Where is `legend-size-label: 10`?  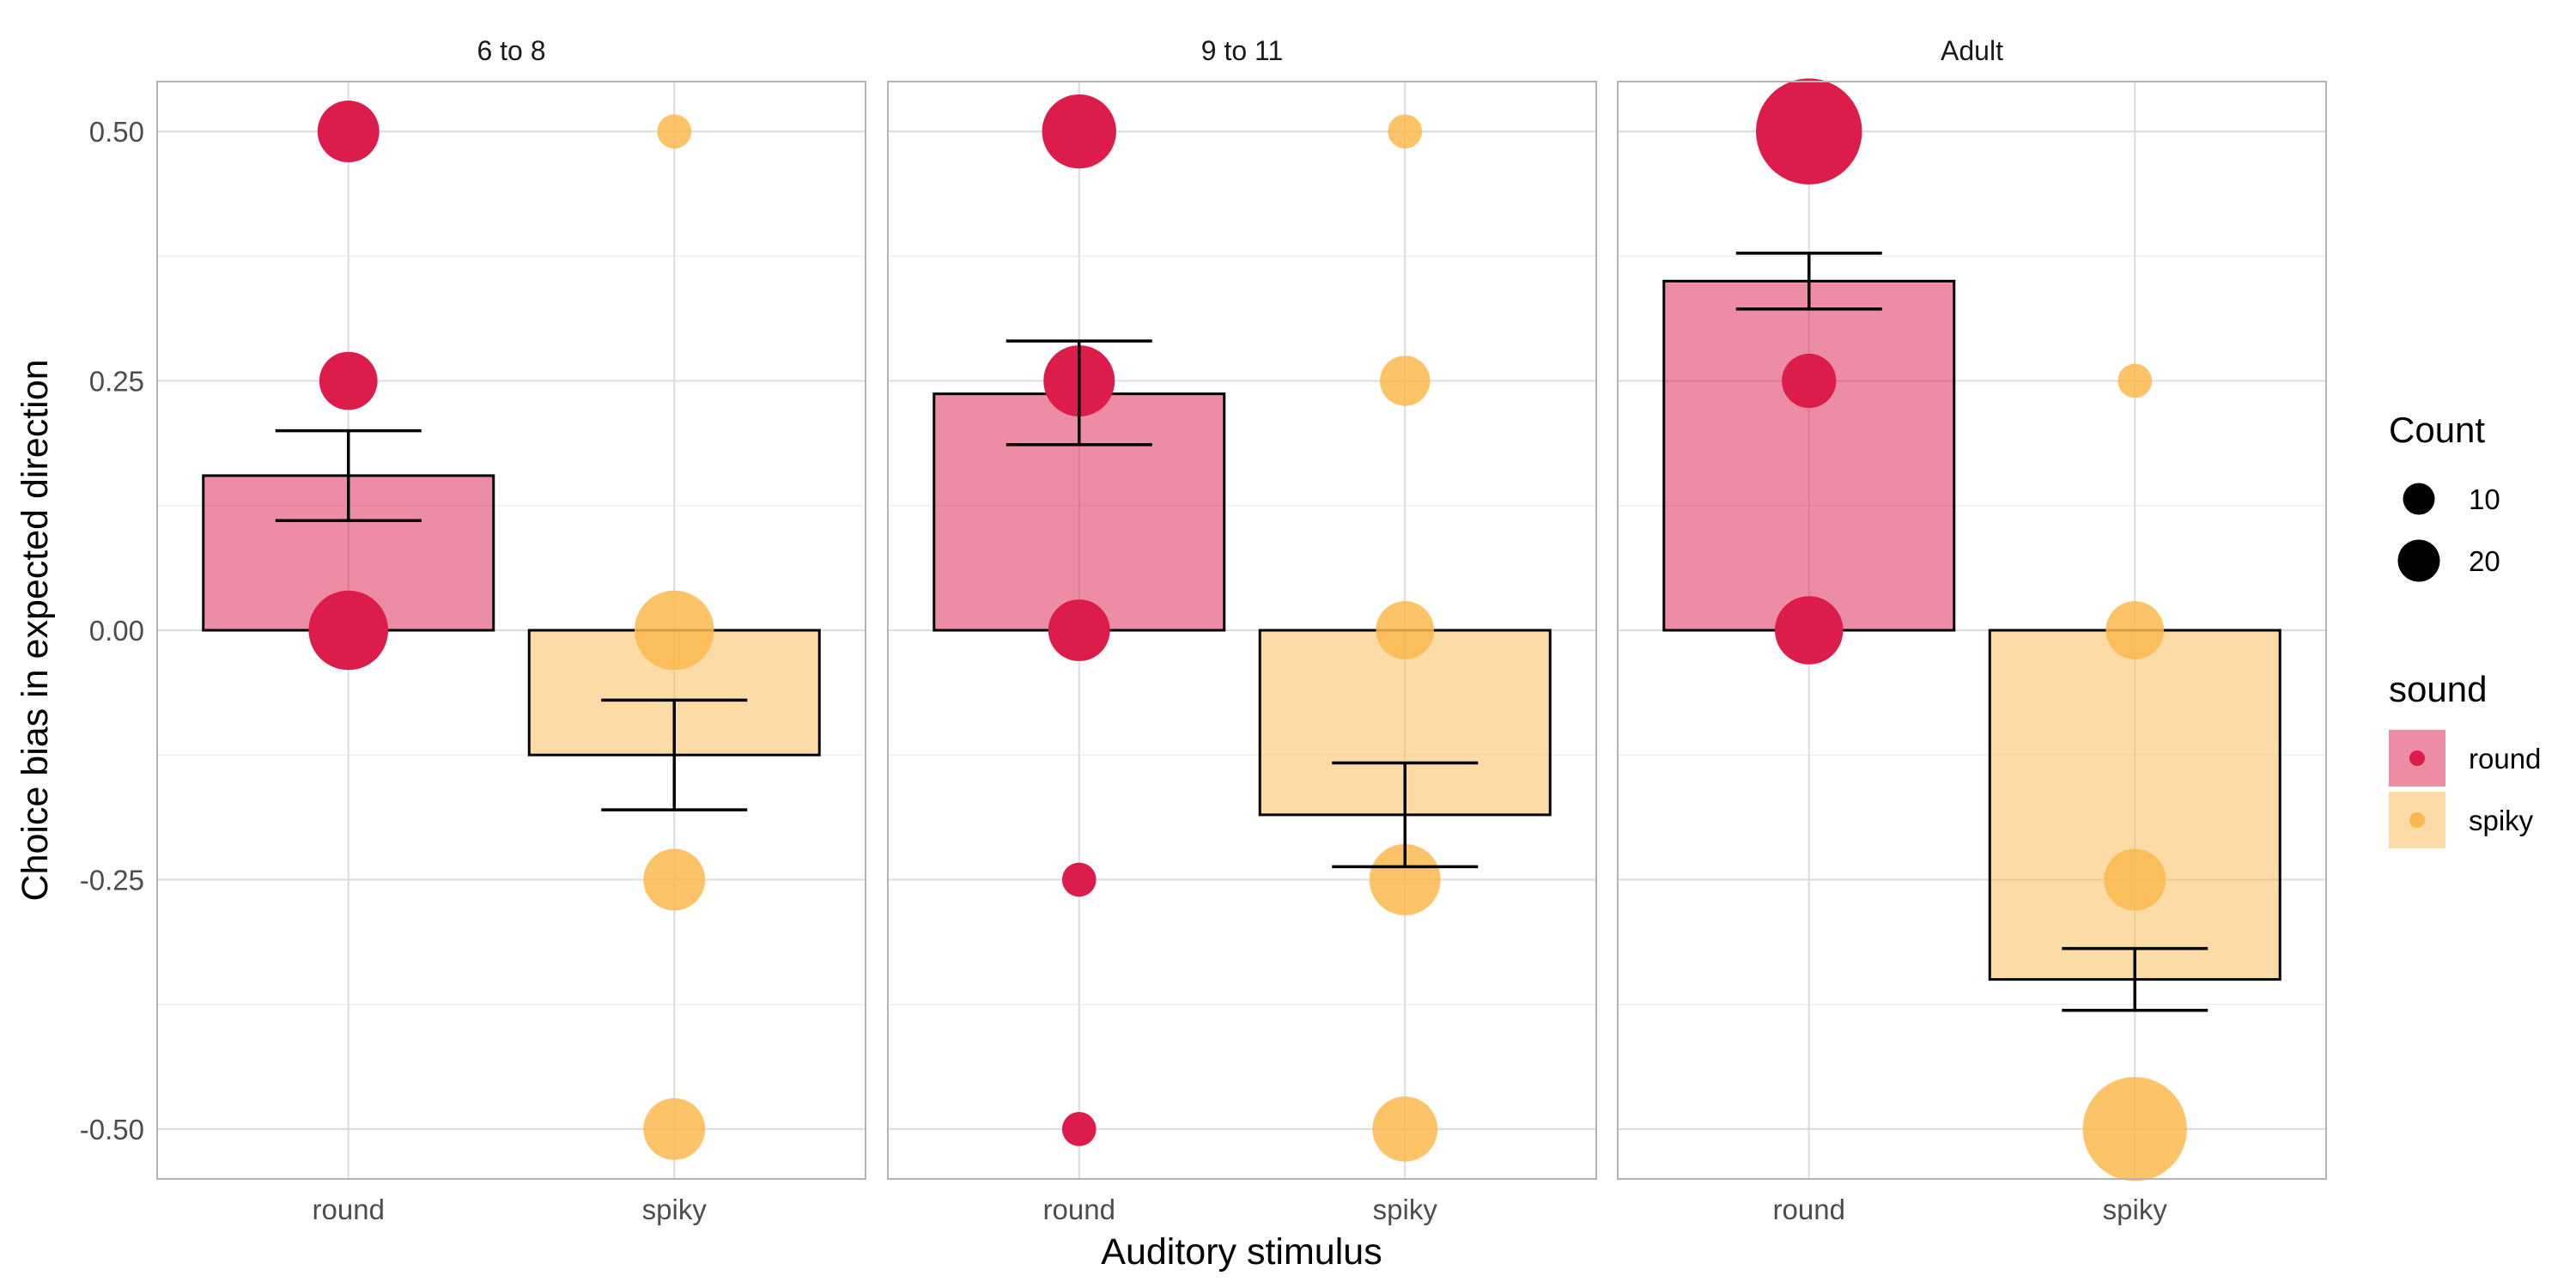 legend-size-label: 10 is located at coordinates (2485, 499).